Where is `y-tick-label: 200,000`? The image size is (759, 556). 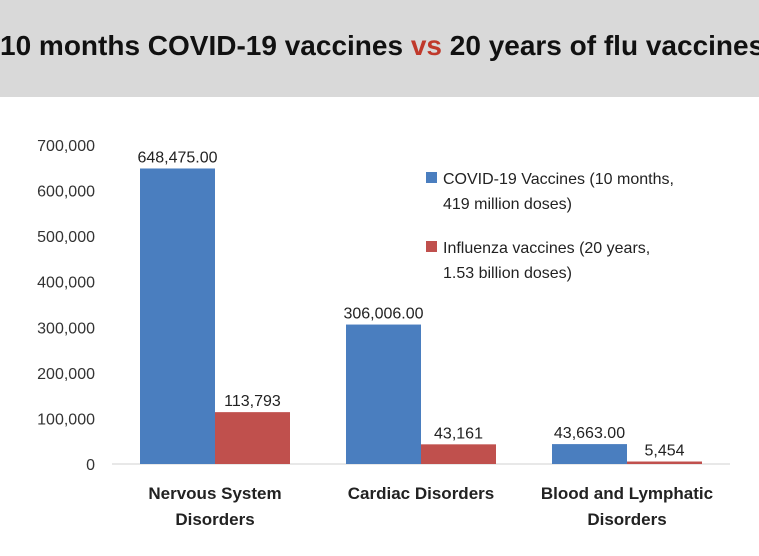
y-tick-label: 200,000 is located at coordinates (66, 374).